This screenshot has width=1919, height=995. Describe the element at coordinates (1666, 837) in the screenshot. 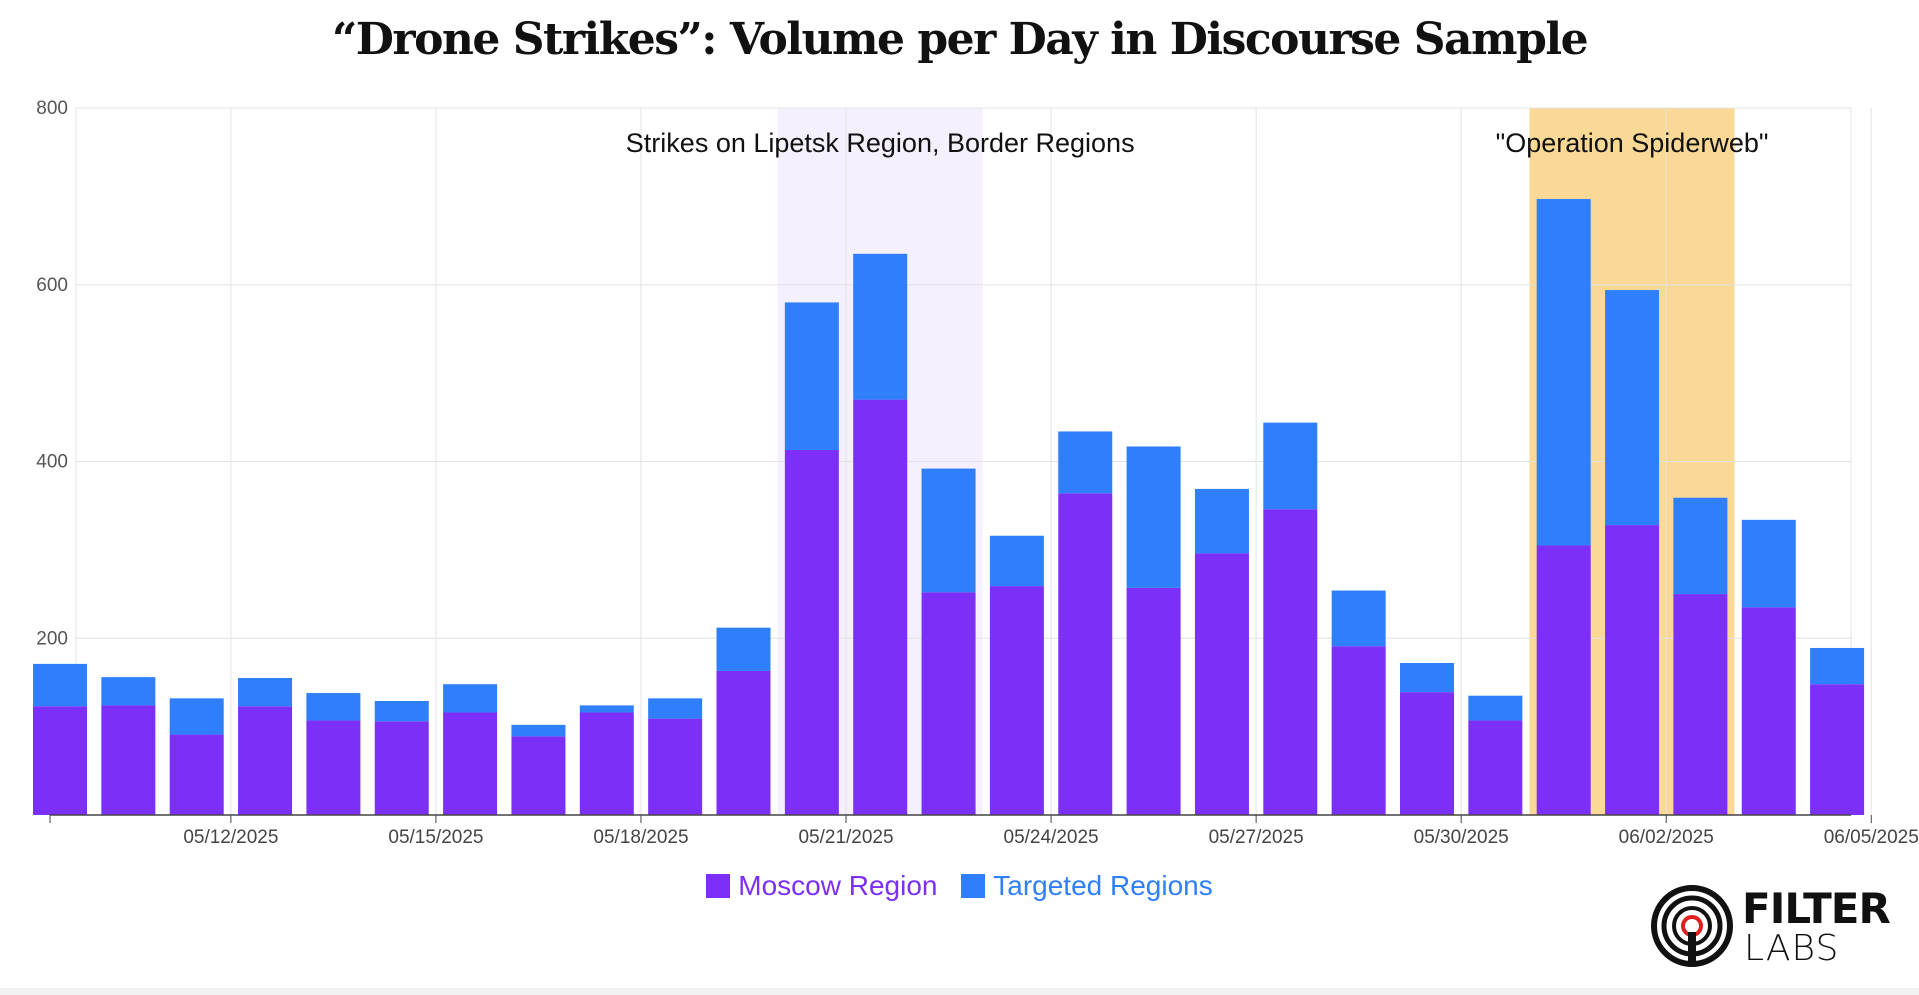

I see `x-tick-label: 06/02/2025` at that location.